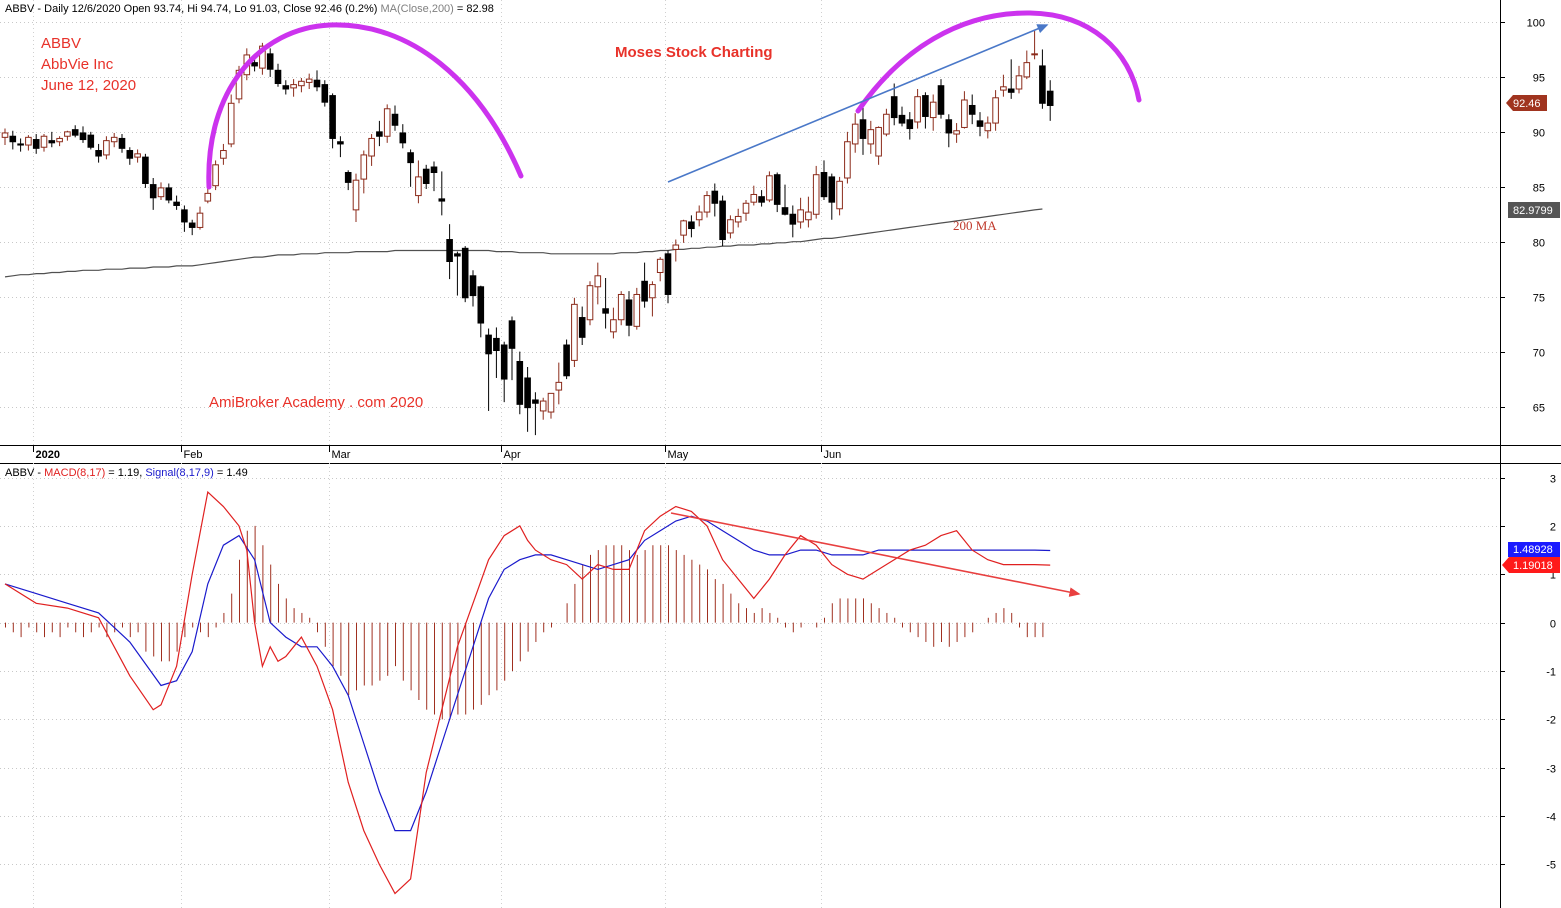 The width and height of the screenshot is (1561, 908). I want to click on price-tick-label: 100, so click(1536, 24).